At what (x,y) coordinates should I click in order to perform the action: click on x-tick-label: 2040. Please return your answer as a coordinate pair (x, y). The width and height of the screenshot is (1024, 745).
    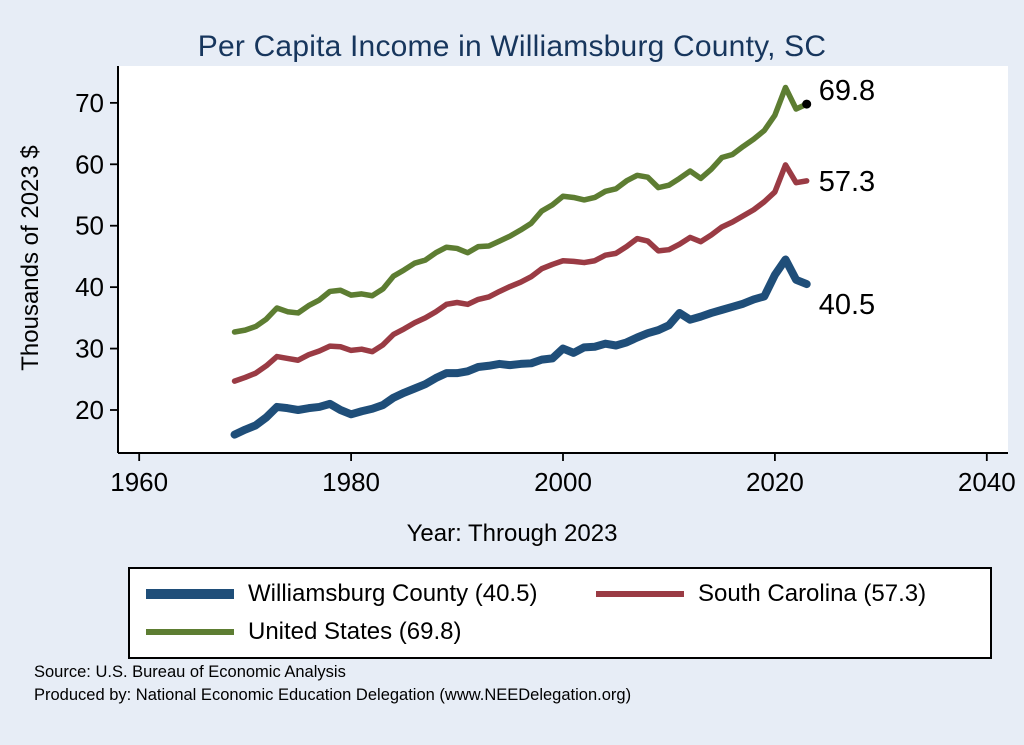
    Looking at the image, I should click on (987, 482).